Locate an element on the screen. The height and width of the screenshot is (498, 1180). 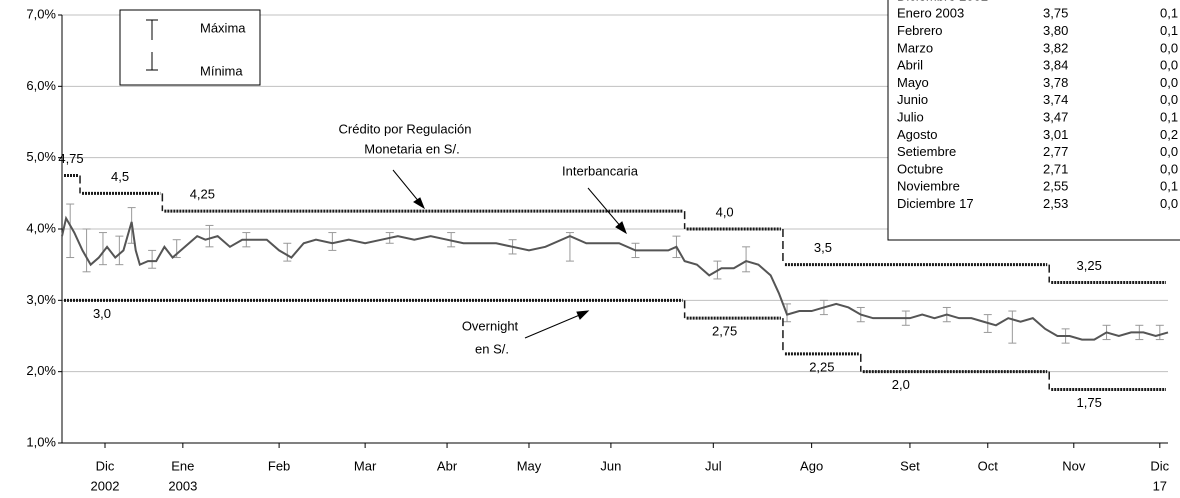
table-cell: 2,55 is located at coordinates (1055, 186).